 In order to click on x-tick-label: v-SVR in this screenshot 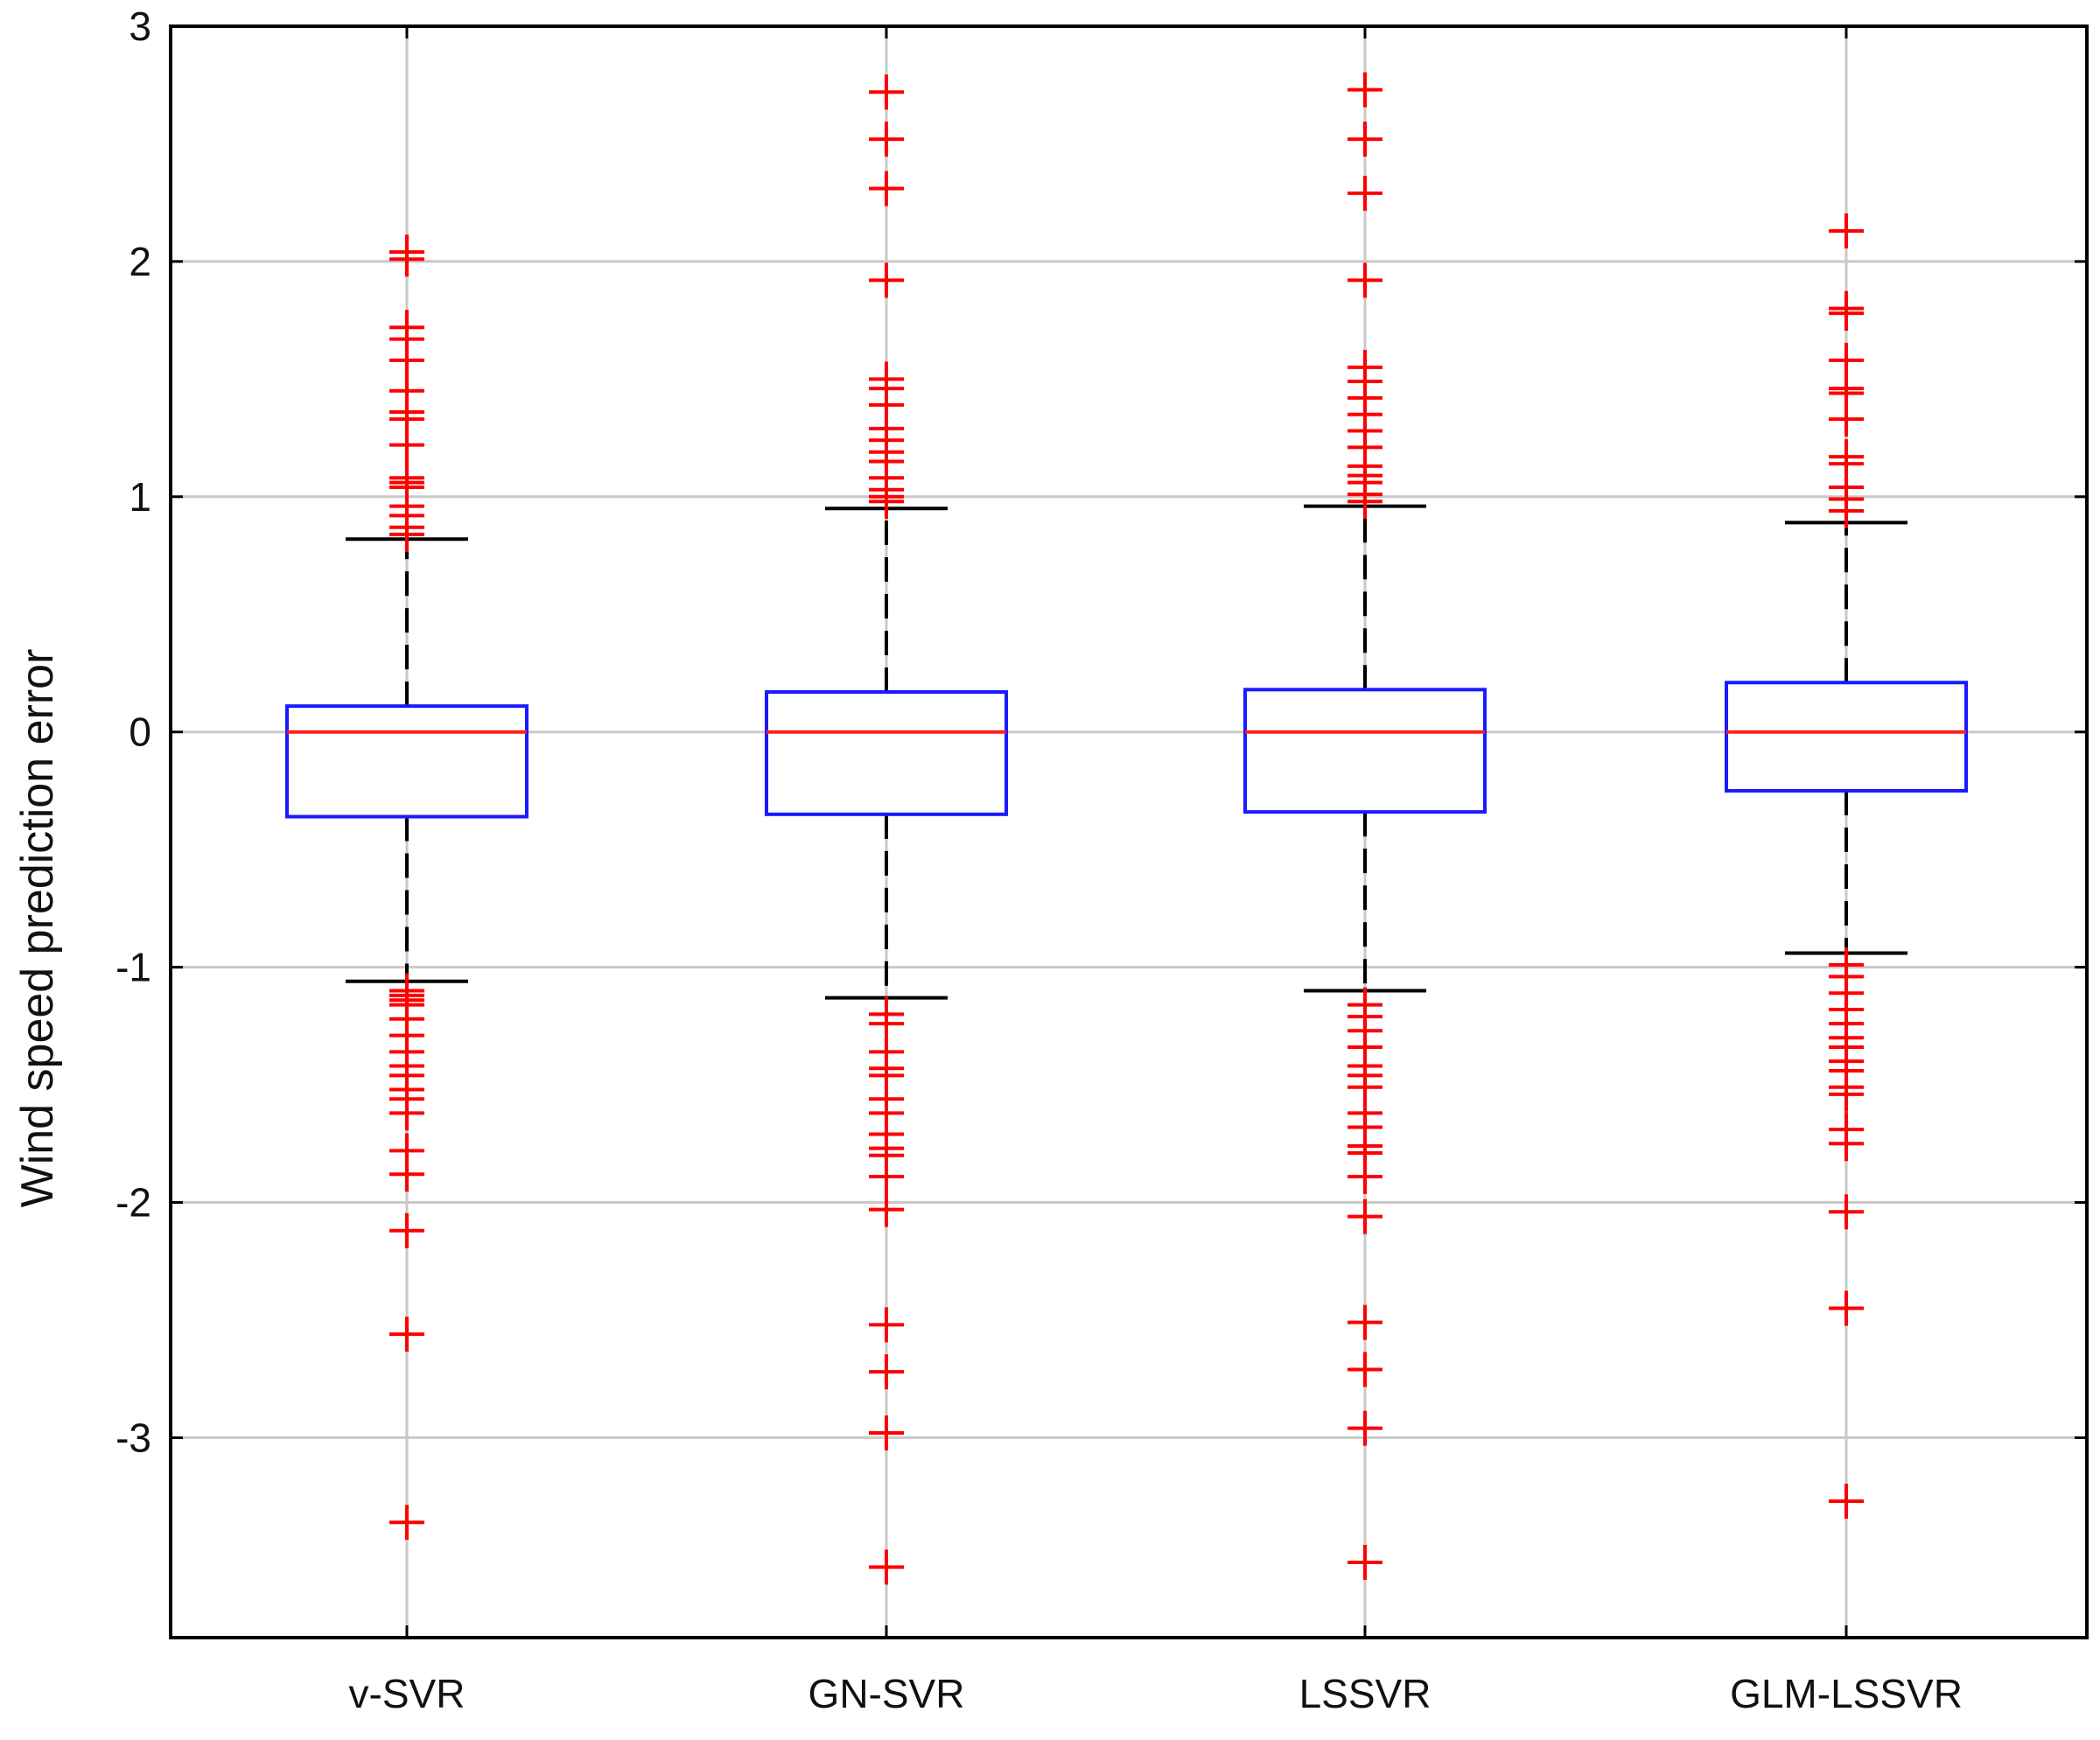, I will do `click(407, 1693)`.